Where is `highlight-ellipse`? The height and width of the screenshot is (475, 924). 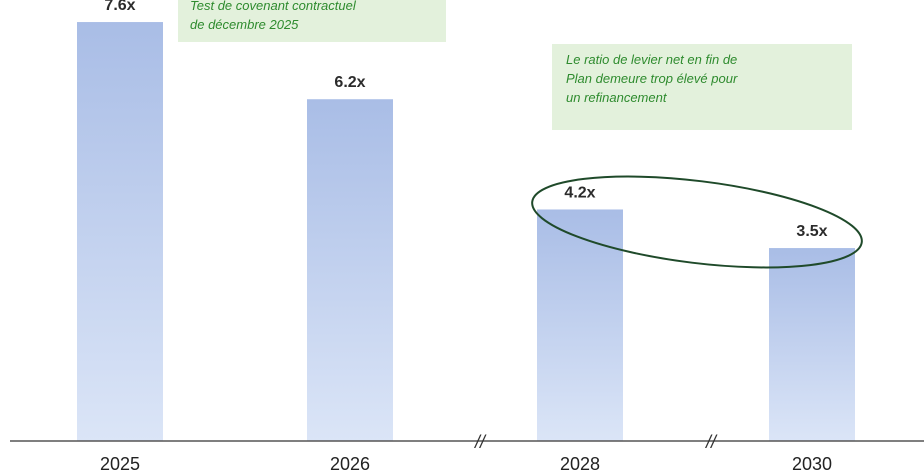 highlight-ellipse is located at coordinates (697, 222).